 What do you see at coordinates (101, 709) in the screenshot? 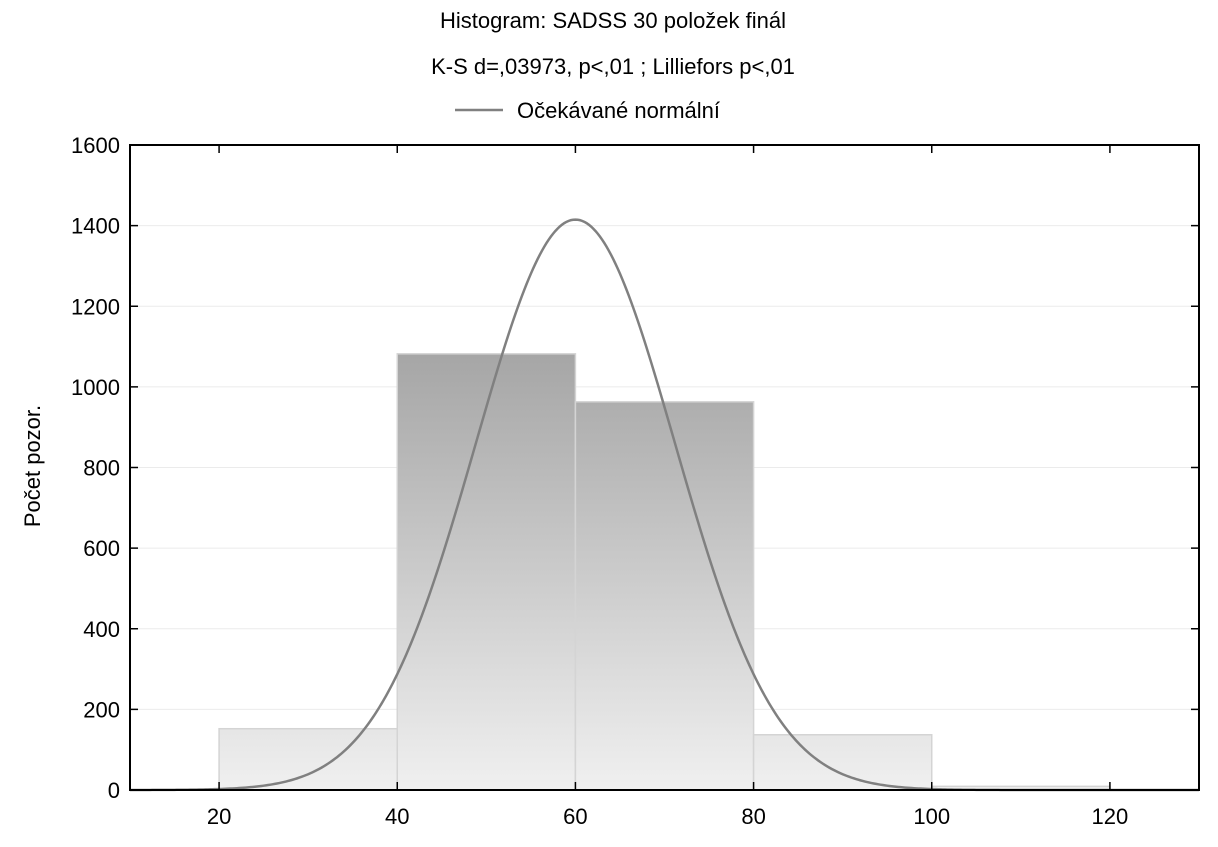
I see `y-tick-label: 200` at bounding box center [101, 709].